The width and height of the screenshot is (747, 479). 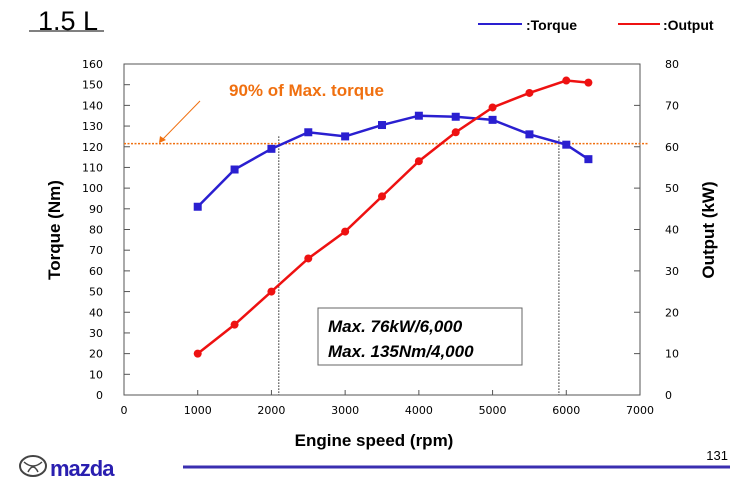 What do you see at coordinates (92, 167) in the screenshot?
I see `y-tick-label: 110` at bounding box center [92, 167].